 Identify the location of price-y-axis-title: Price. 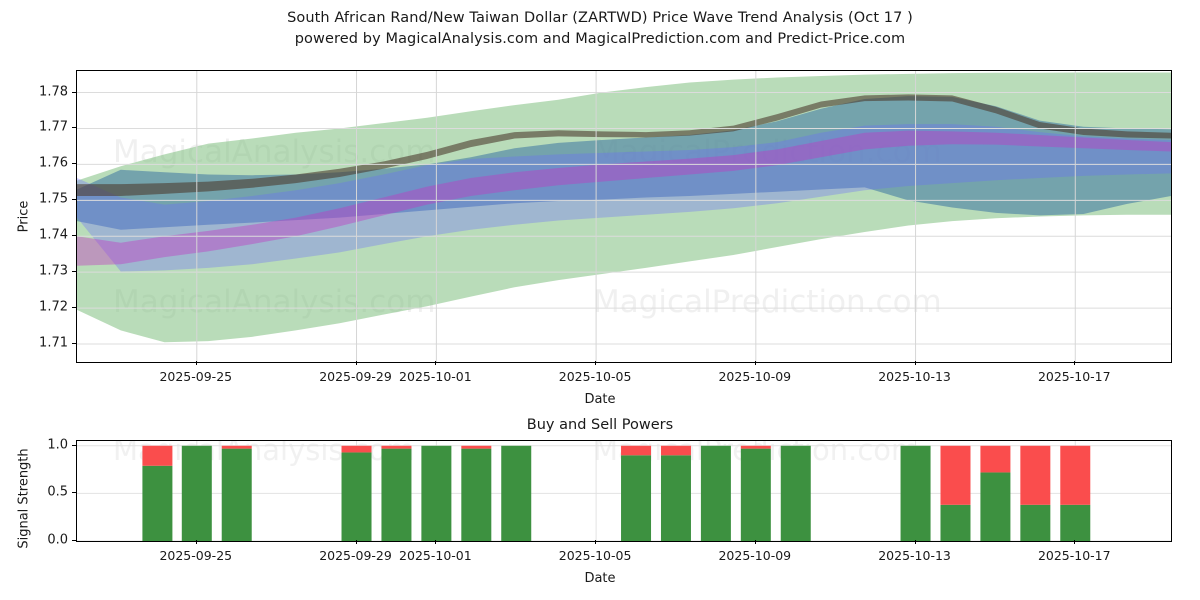
(24, 216).